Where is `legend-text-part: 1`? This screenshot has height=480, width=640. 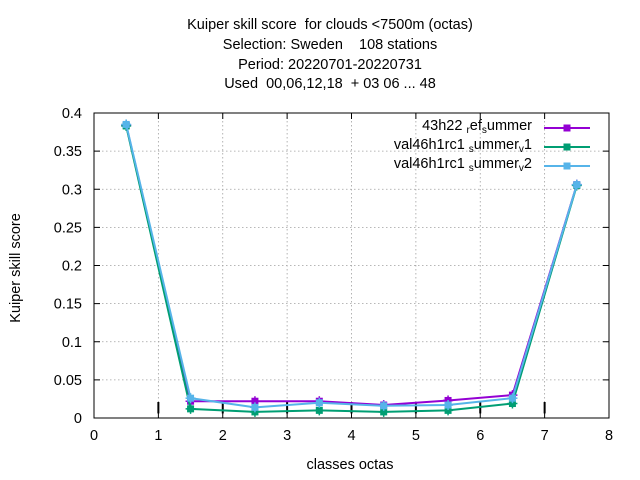 legend-text-part: 1 is located at coordinates (527, 145).